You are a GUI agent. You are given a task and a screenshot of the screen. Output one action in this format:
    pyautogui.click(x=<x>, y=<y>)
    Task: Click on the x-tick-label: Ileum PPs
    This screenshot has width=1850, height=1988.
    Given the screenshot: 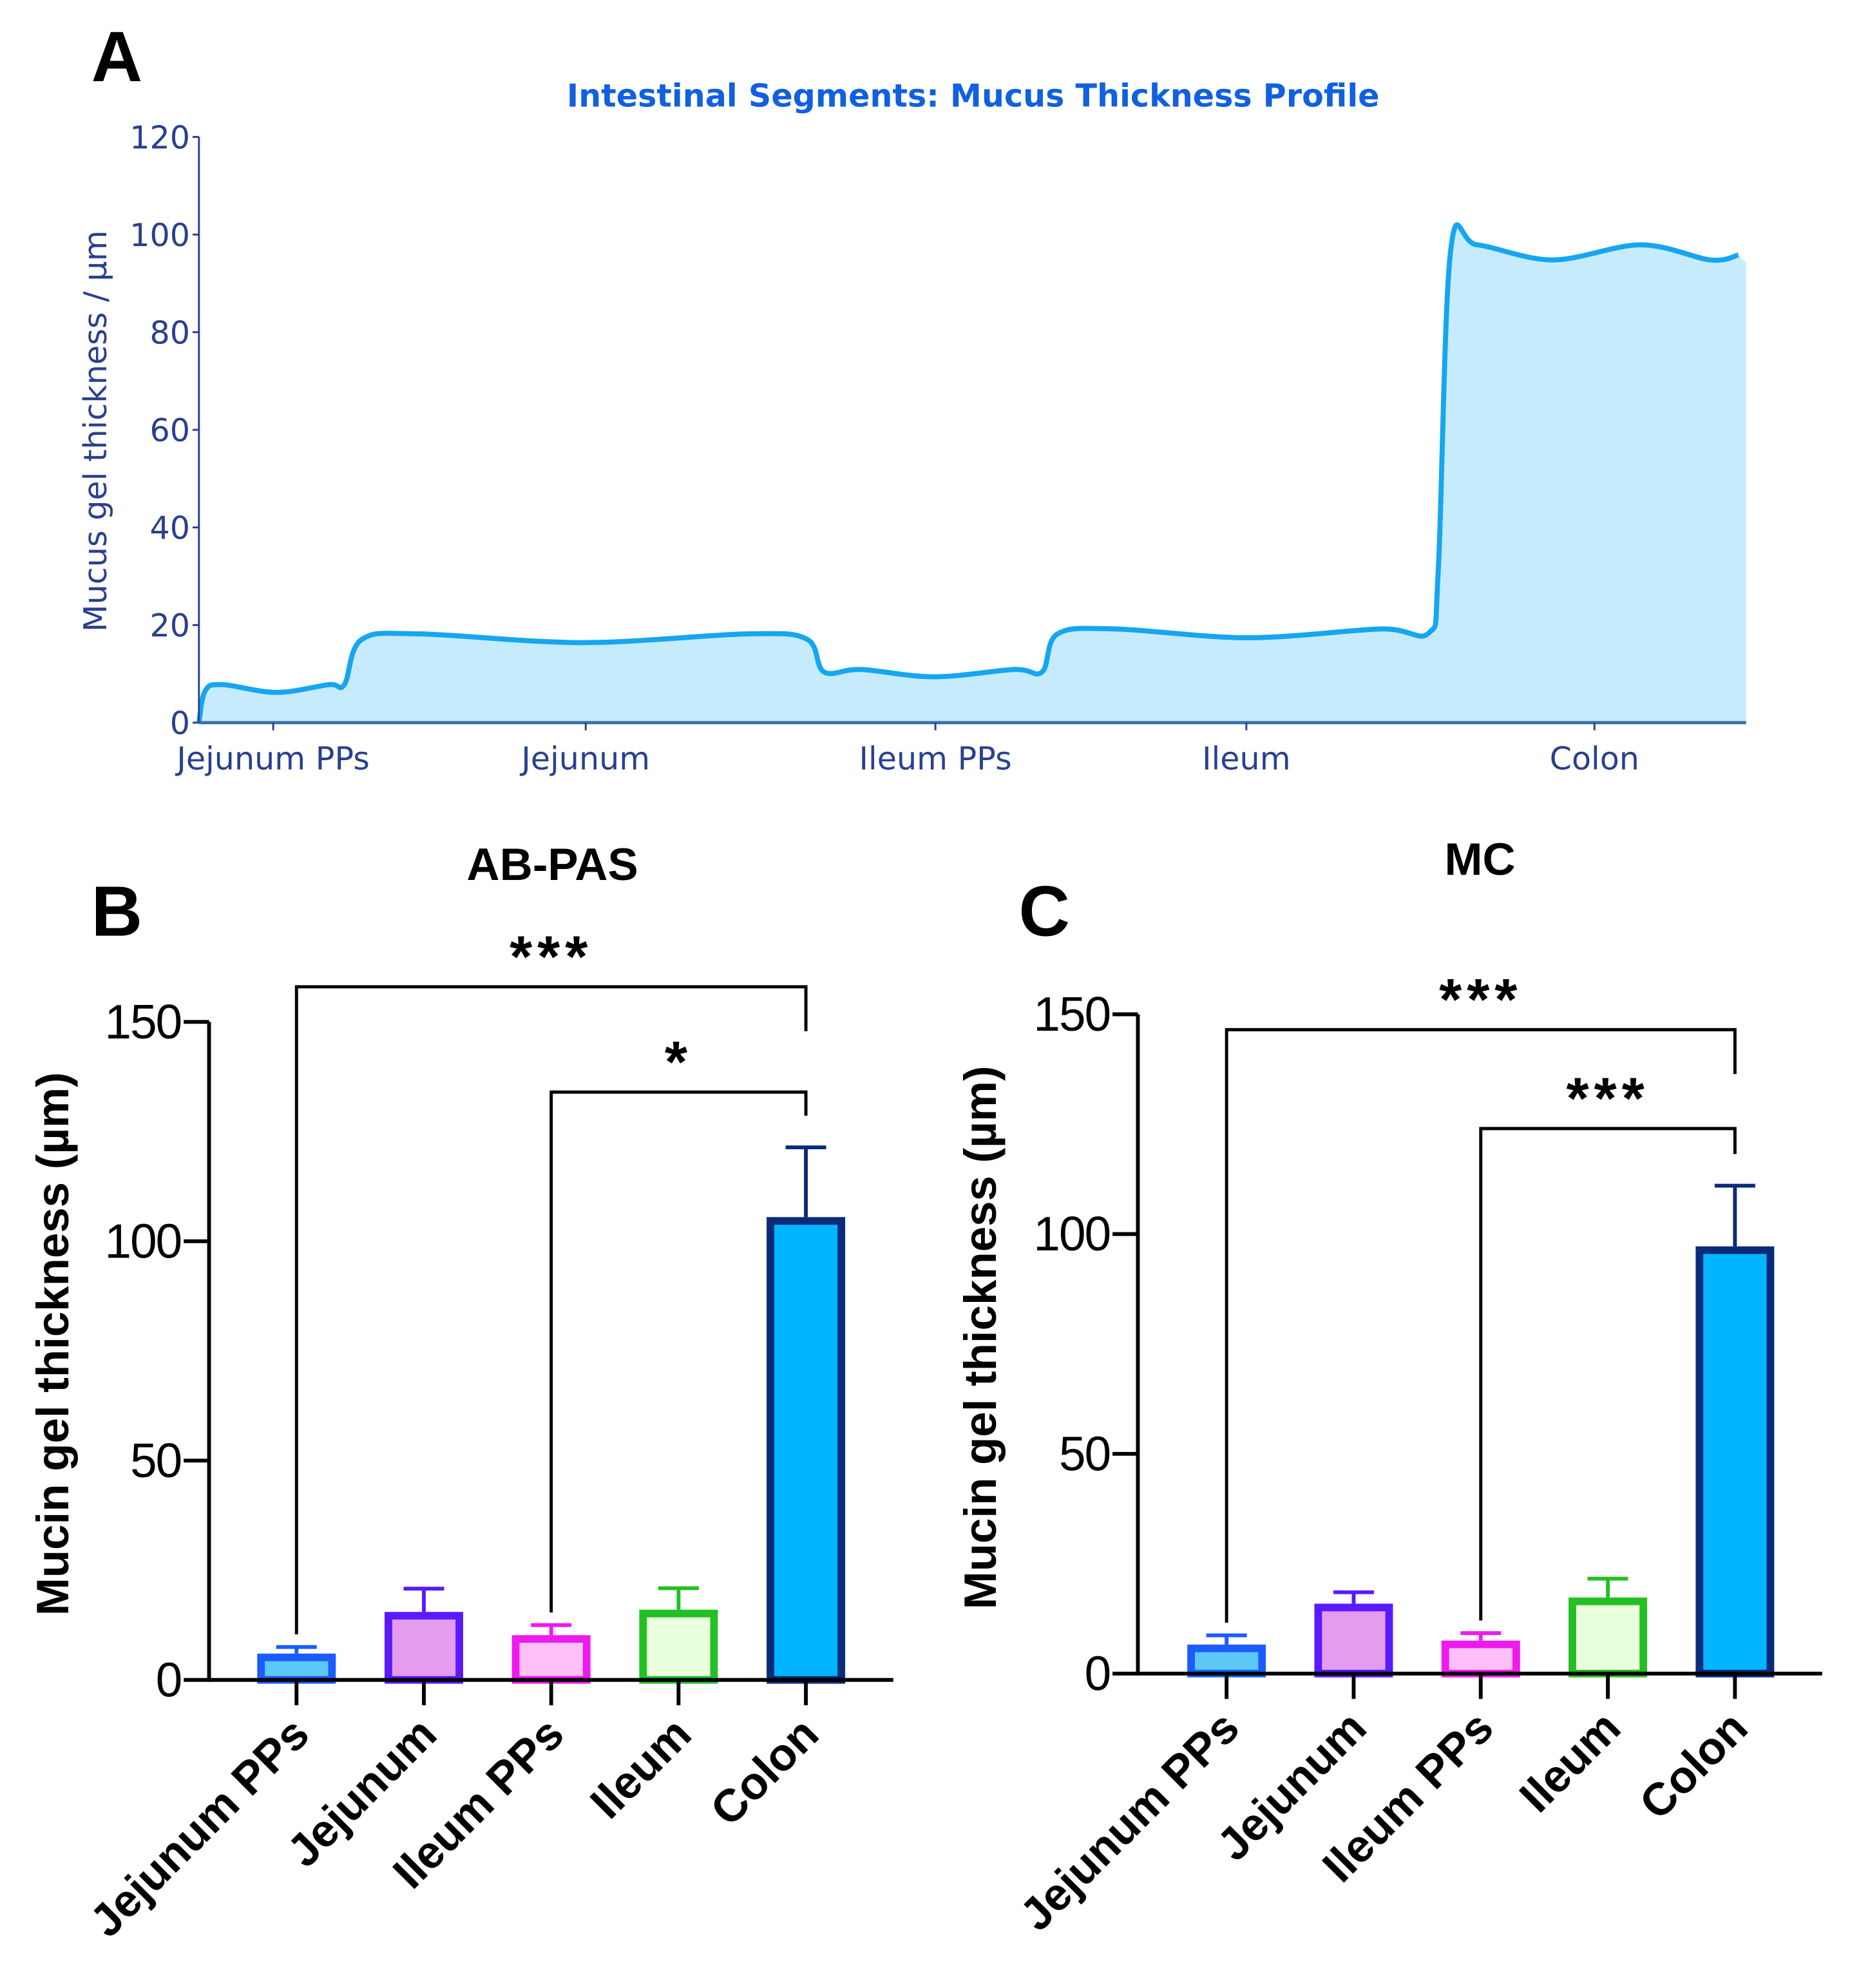 What is the action you would take?
    pyautogui.click(x=935, y=759)
    